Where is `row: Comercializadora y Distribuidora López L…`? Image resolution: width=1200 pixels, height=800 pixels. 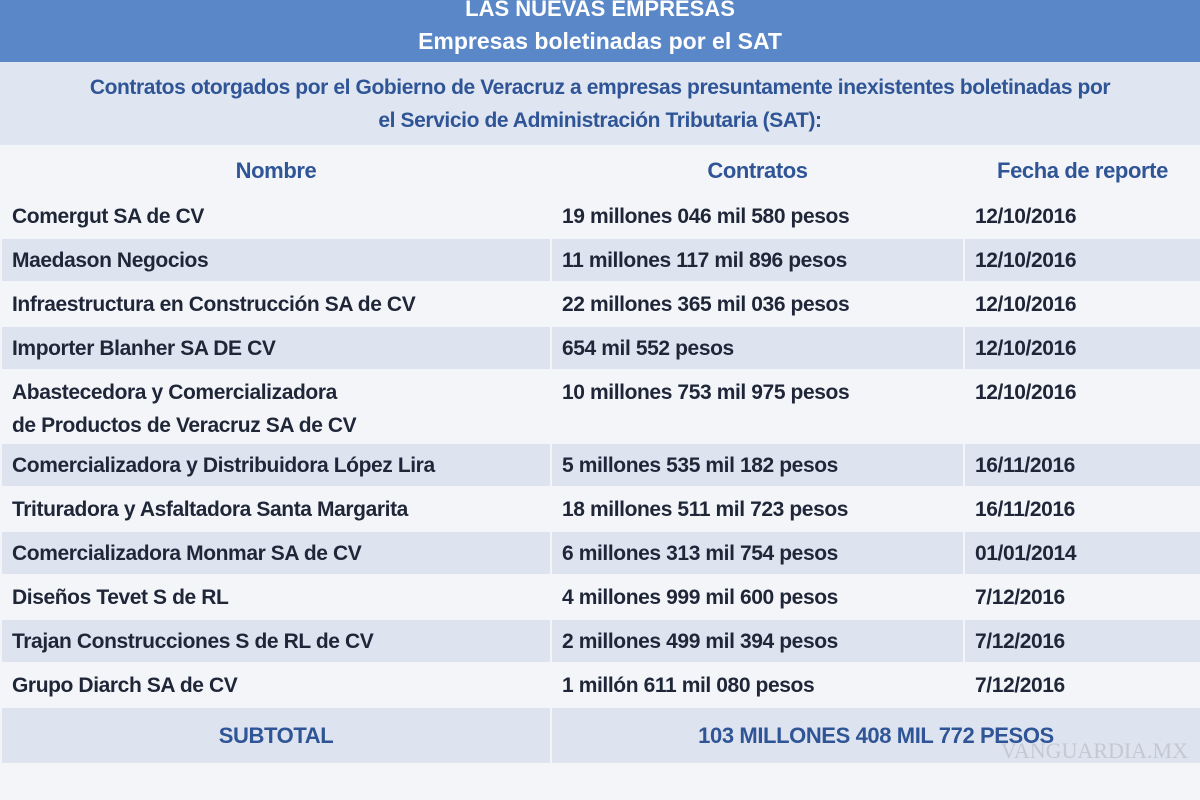 row: Comercializadora y Distribuidora López L… is located at coordinates (600, 465).